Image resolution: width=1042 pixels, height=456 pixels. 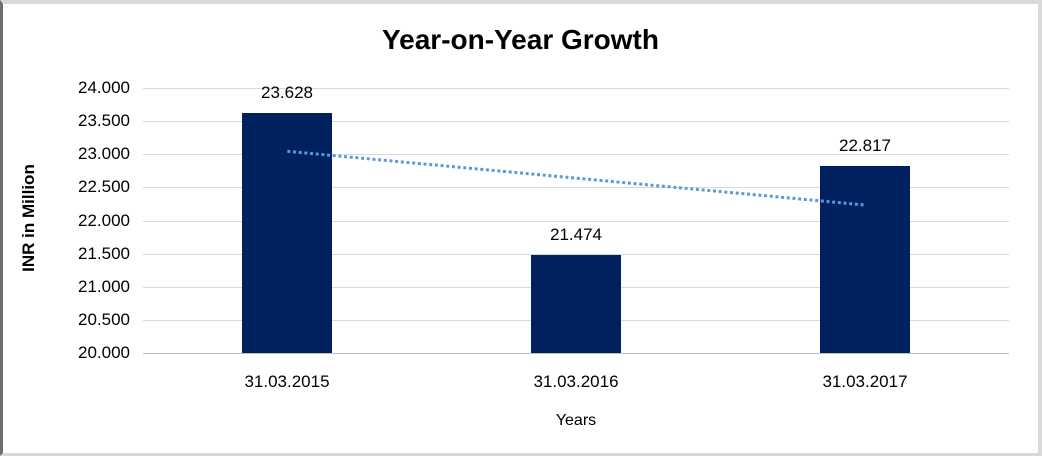 I want to click on y-tick-label: 20.000, so click(x=104, y=352).